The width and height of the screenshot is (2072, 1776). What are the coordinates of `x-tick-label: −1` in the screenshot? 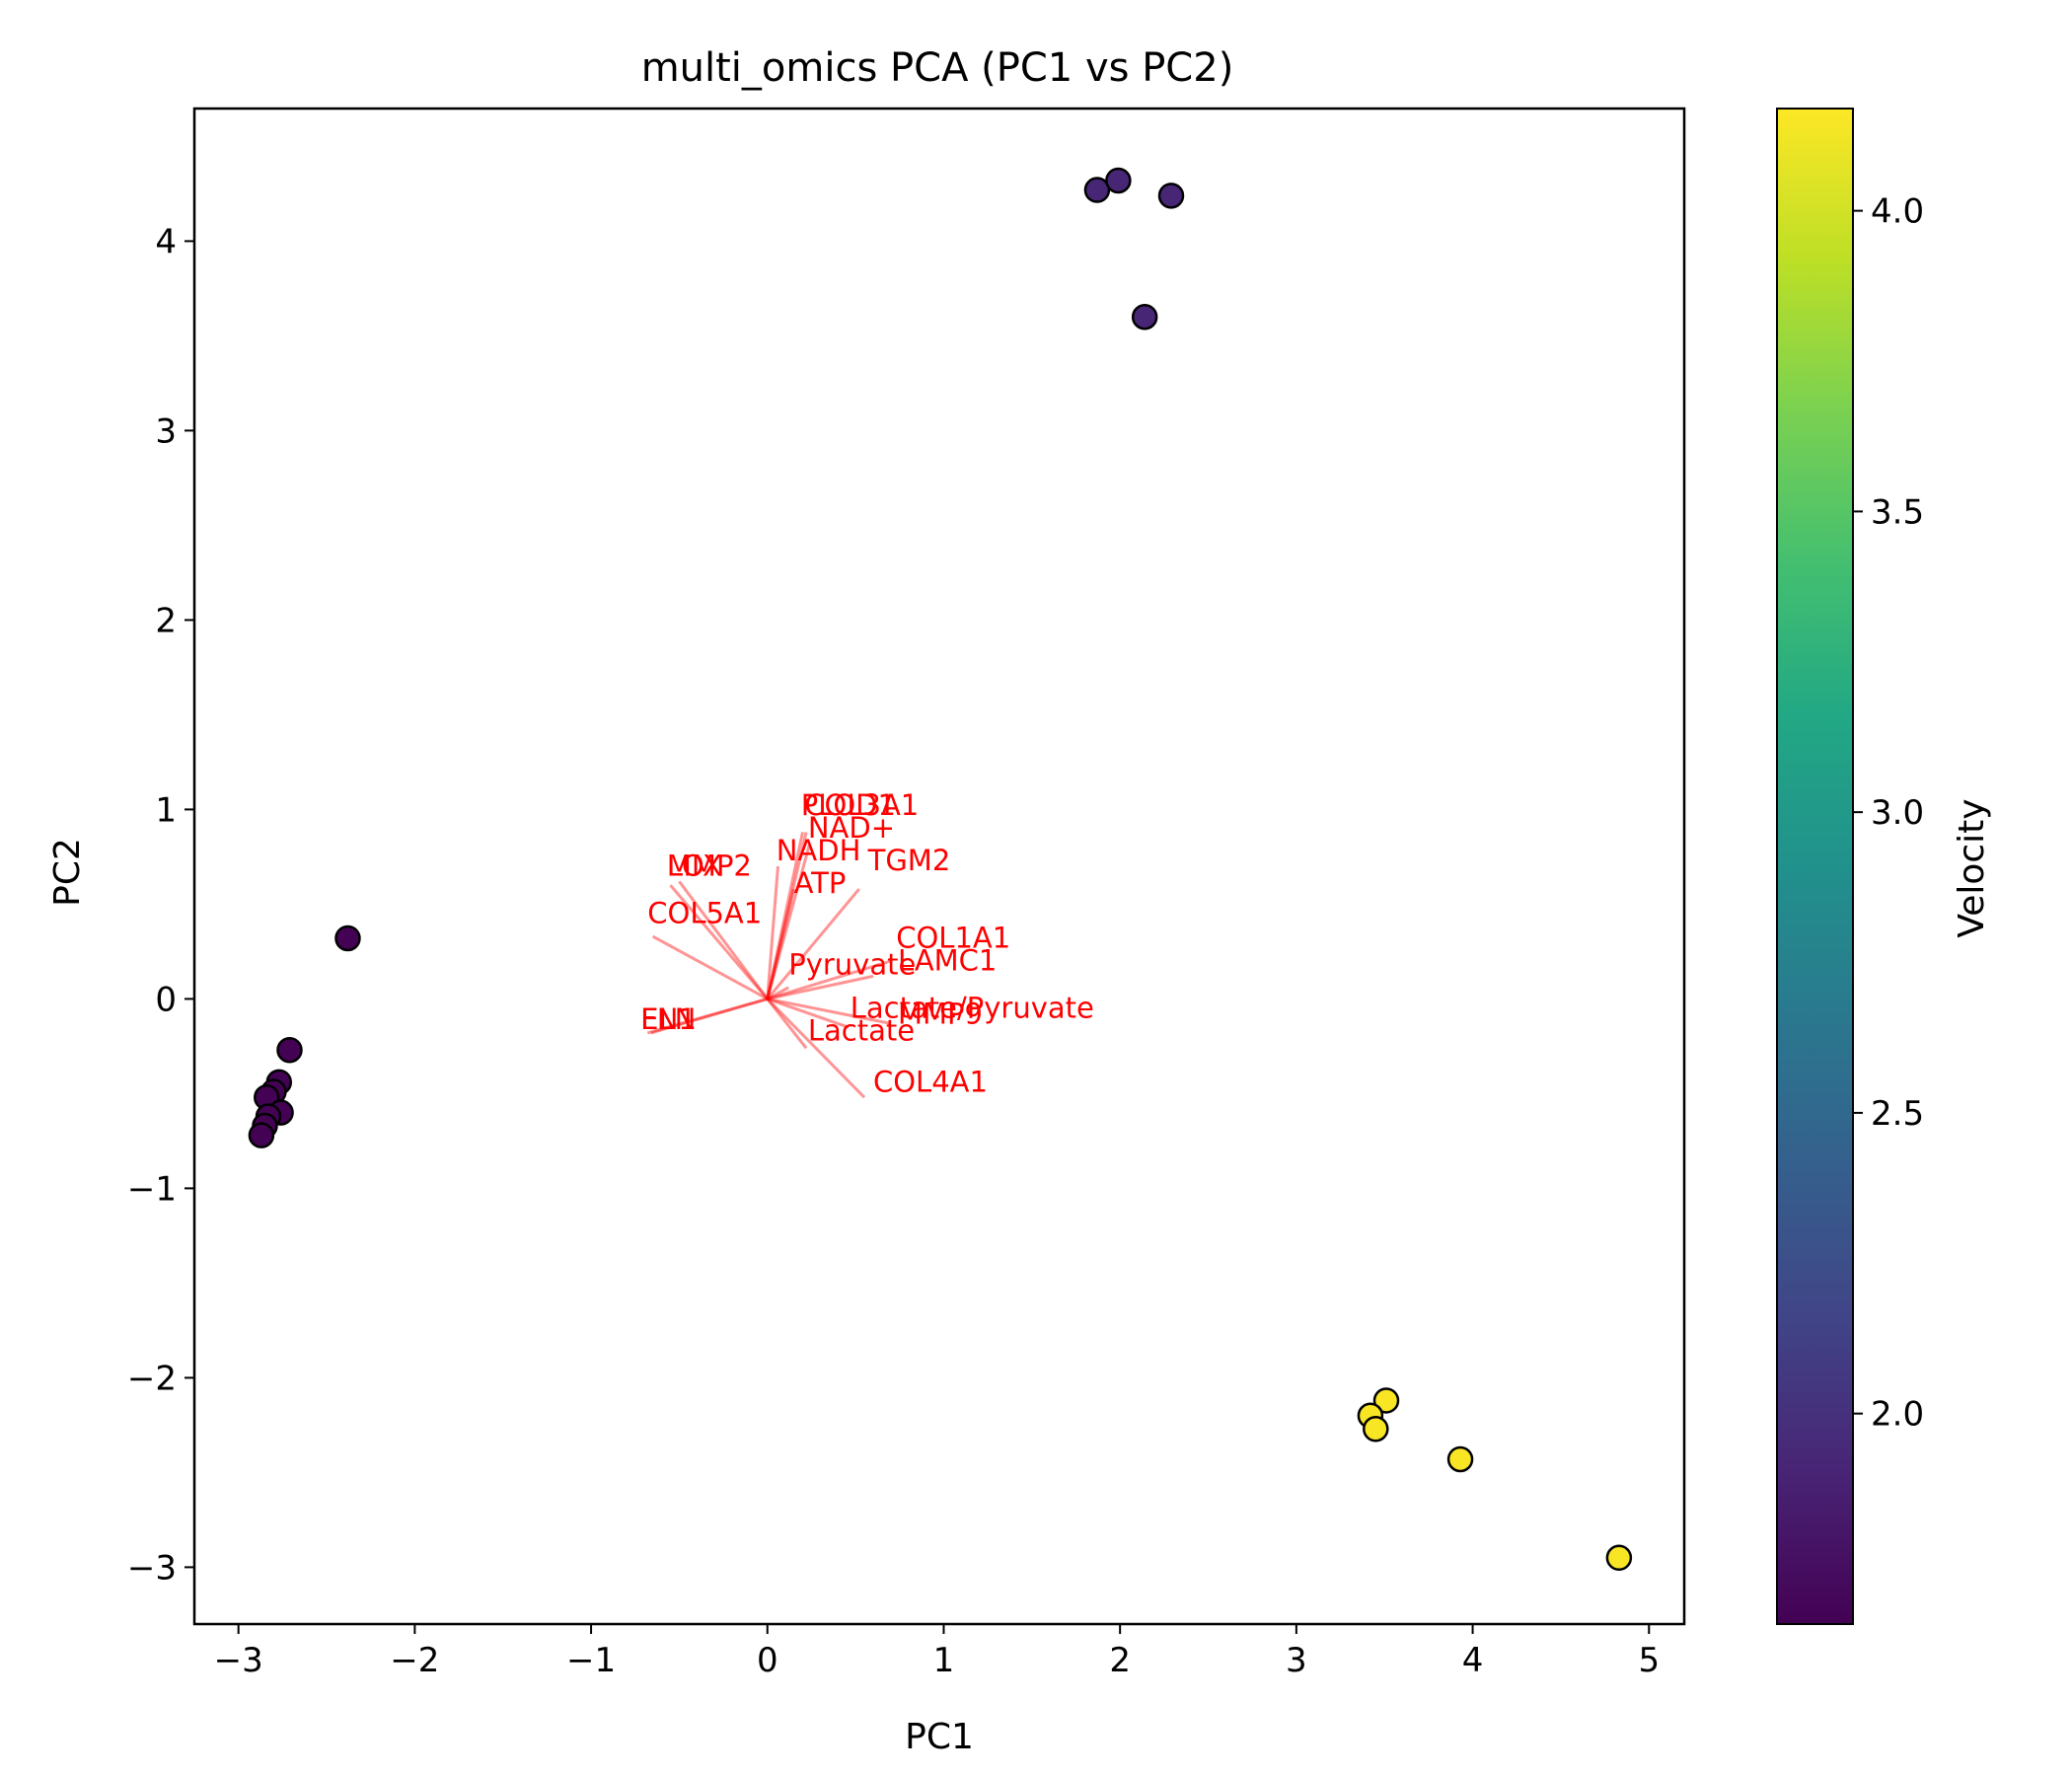 It's located at (591, 1661).